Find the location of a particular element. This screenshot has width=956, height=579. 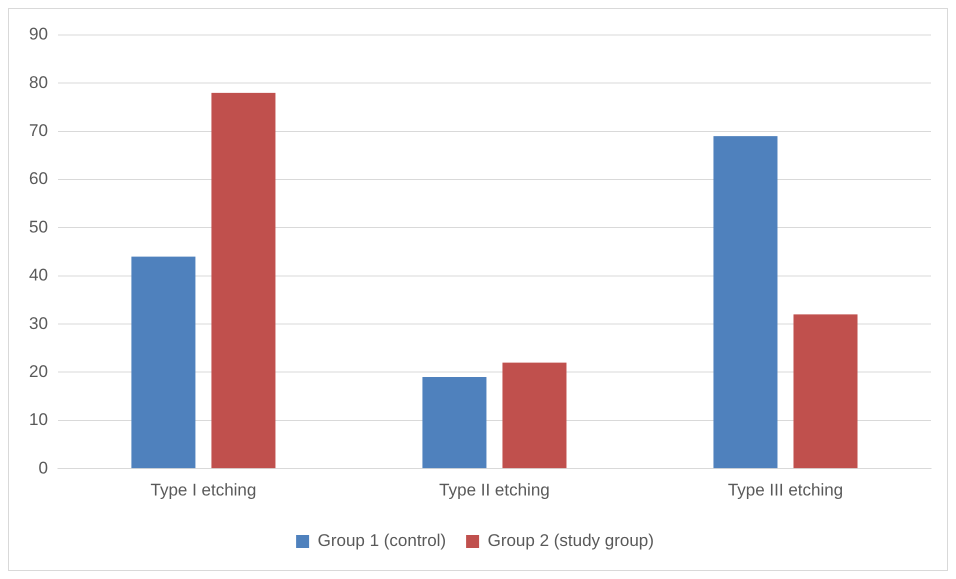

y-tick-label: 30 is located at coordinates (38, 323).